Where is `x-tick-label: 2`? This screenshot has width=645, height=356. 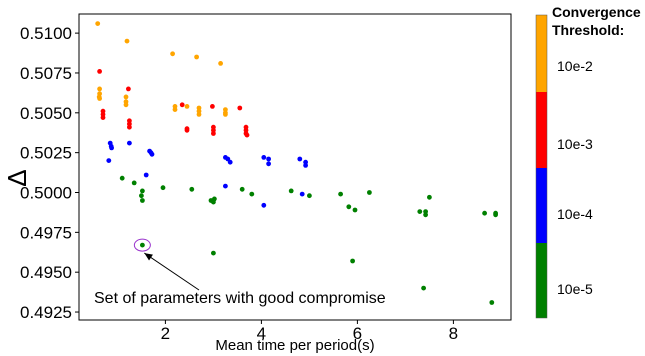 x-tick-label: 2 is located at coordinates (165, 333).